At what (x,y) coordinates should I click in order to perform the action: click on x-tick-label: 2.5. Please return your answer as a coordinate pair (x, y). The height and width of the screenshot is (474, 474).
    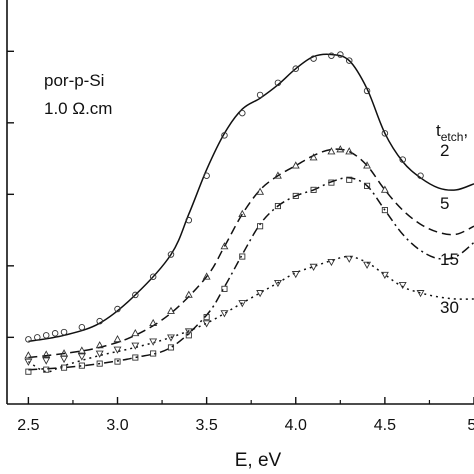
    Looking at the image, I should click on (28, 425).